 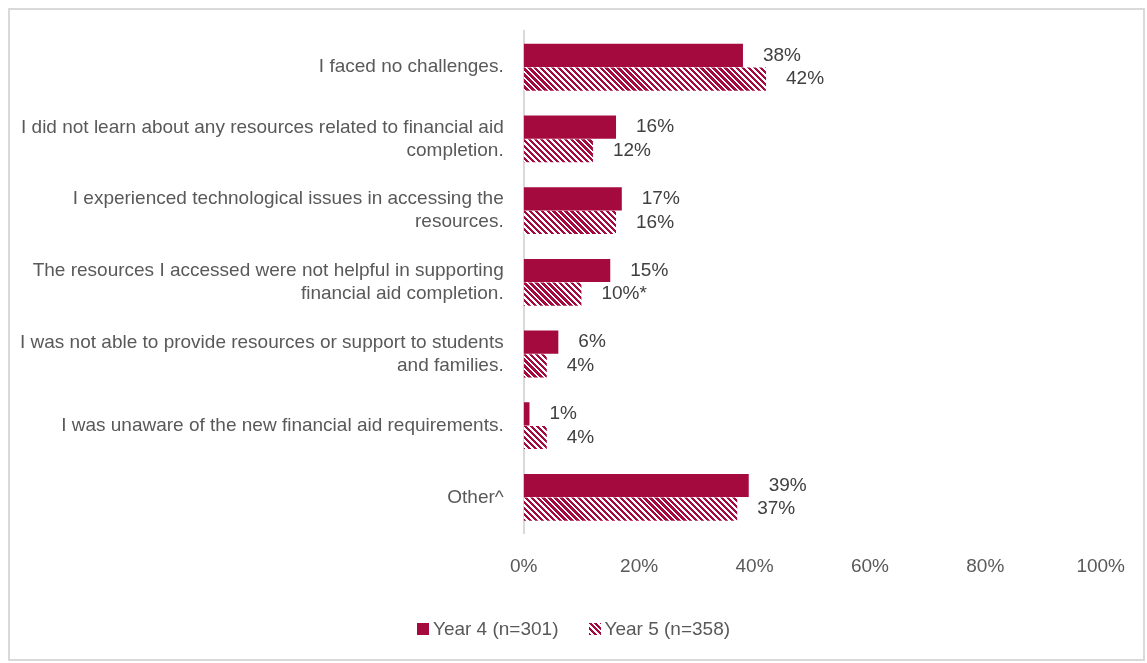 What do you see at coordinates (261, 352) in the screenshot?
I see `y-tick-label: I was not able to provide resources or support to students and families.` at bounding box center [261, 352].